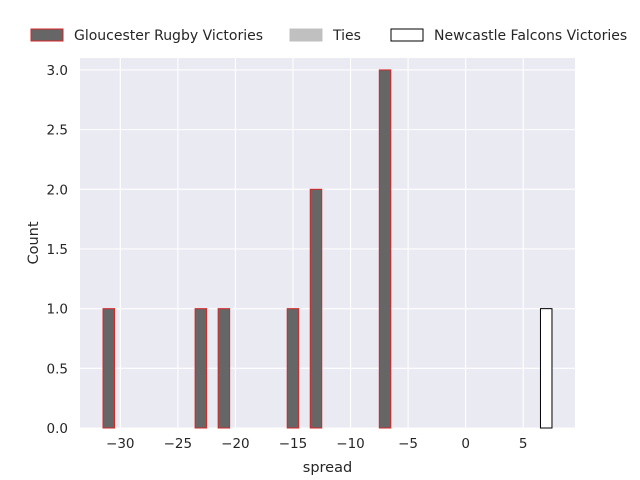 Image resolution: width=640 pixels, height=480 pixels. Describe the element at coordinates (316, 444) in the screenshot. I see `x-axis: −30 −25 −20 −15 −10 −5 0 5` at that location.